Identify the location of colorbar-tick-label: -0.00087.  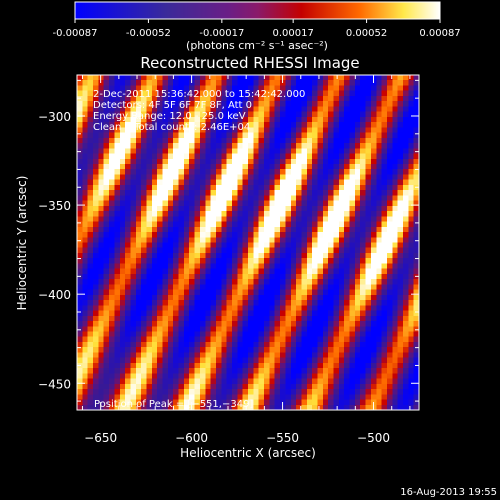
(75, 33).